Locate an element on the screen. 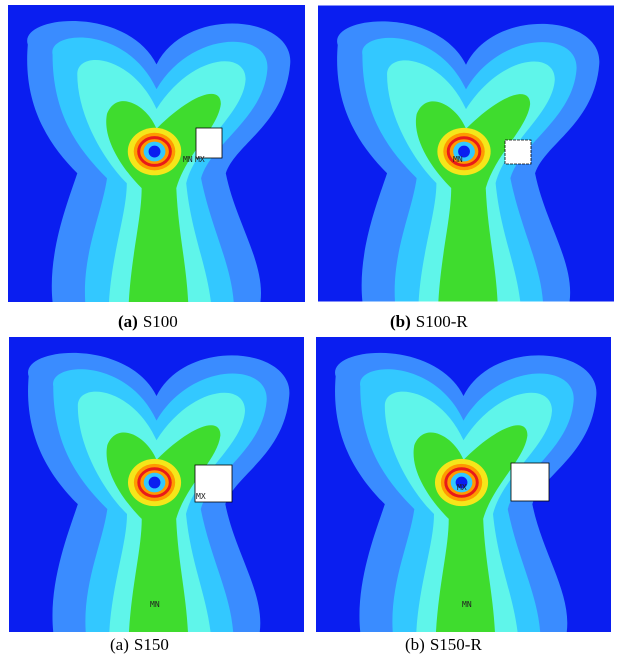  caption-name: S150 is located at coordinates (151, 644).